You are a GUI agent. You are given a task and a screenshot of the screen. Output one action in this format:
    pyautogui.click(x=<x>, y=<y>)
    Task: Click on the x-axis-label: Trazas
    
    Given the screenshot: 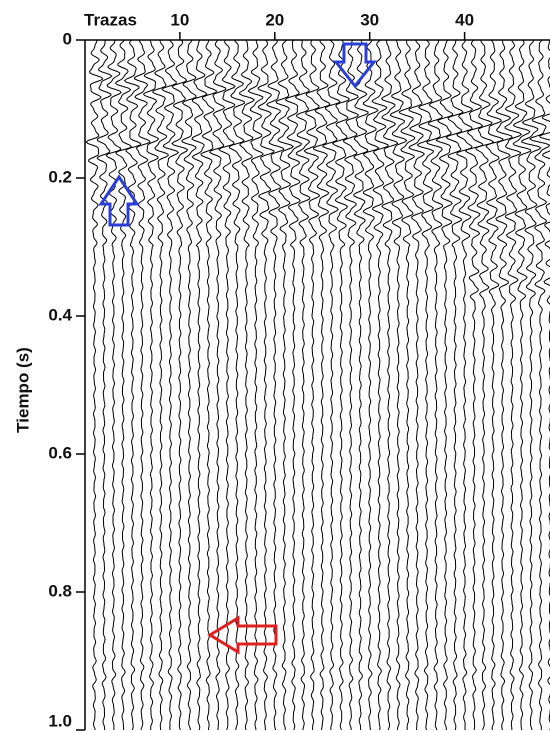 What is the action you would take?
    pyautogui.click(x=110, y=19)
    